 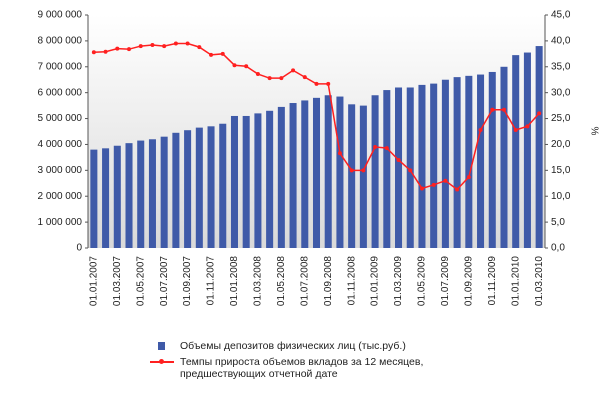 I want to click on x-tick-label: 01.11.2008, so click(x=351, y=281).